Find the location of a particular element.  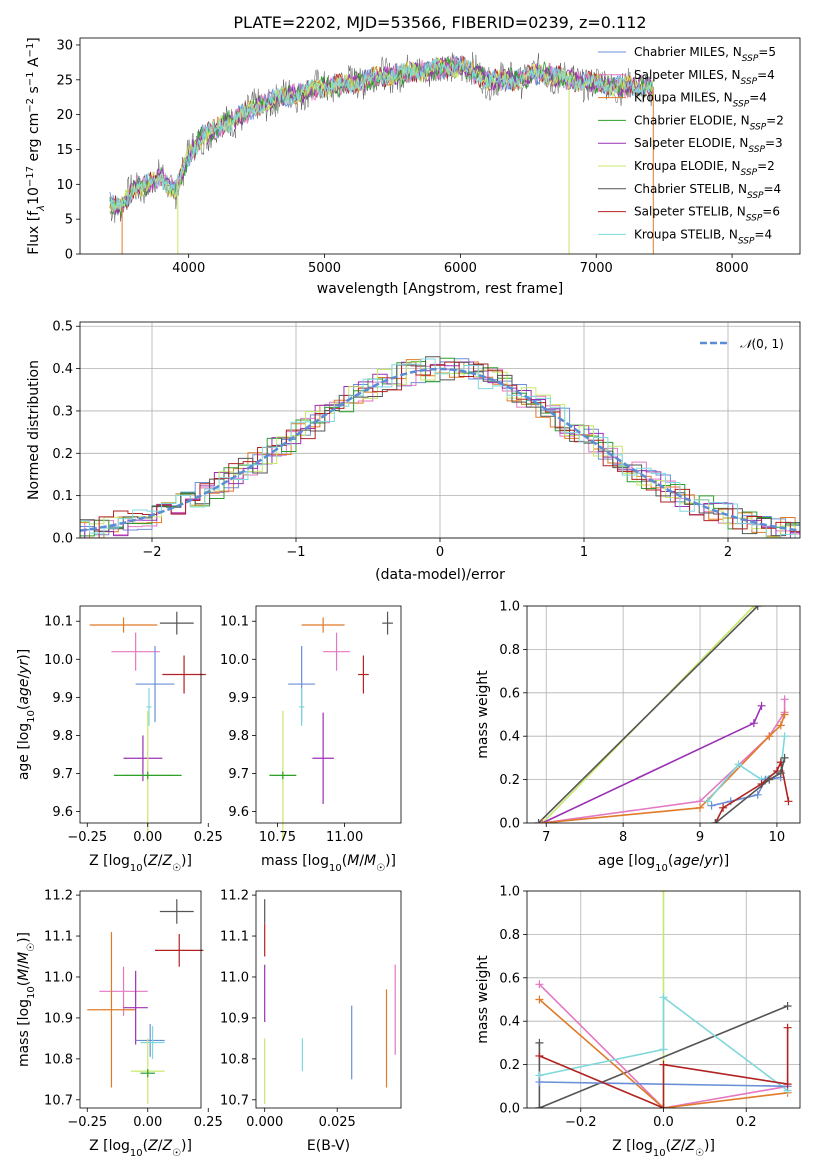

age-vs-Z-y-label: age [log10(age/yr)] is located at coordinates (26, 714).